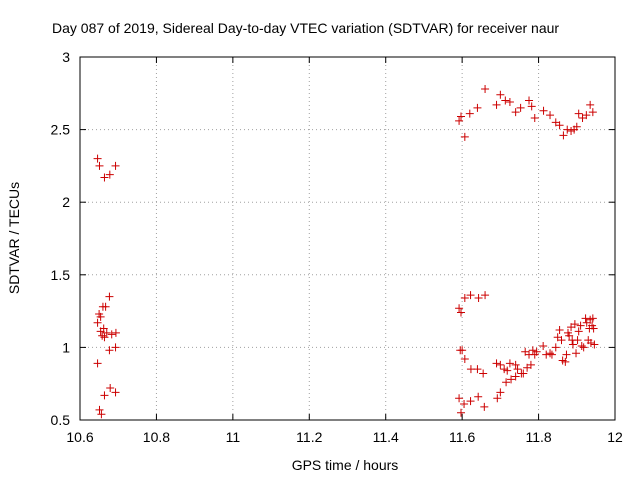 The image size is (640, 480). Describe the element at coordinates (615, 437) in the screenshot. I see `x-tick-label: 12` at that location.